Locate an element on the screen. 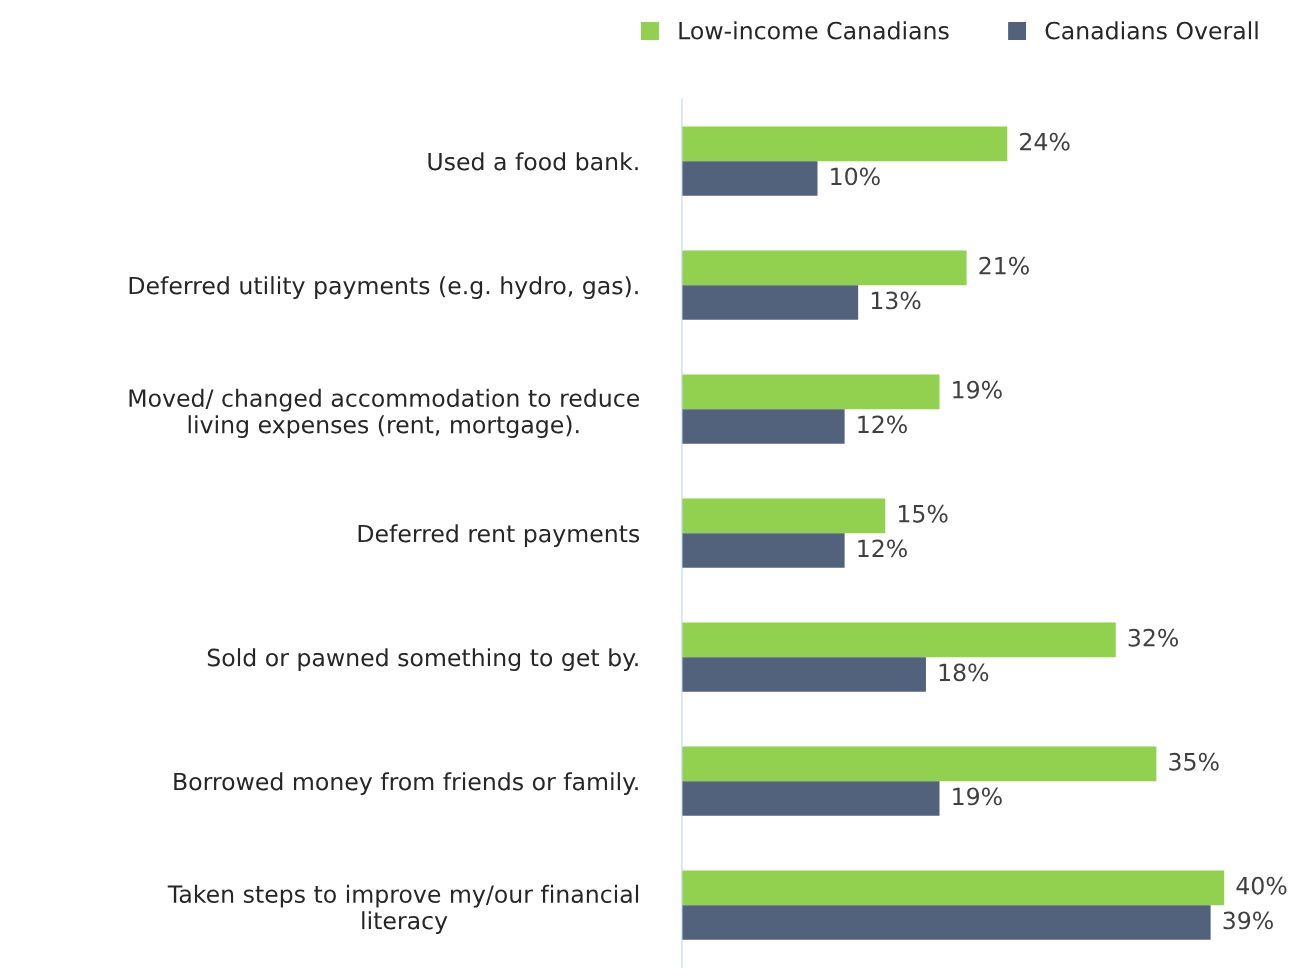 This screenshot has height=972, width=1294. y-tick-label: Deferred rent payments is located at coordinates (499, 536).